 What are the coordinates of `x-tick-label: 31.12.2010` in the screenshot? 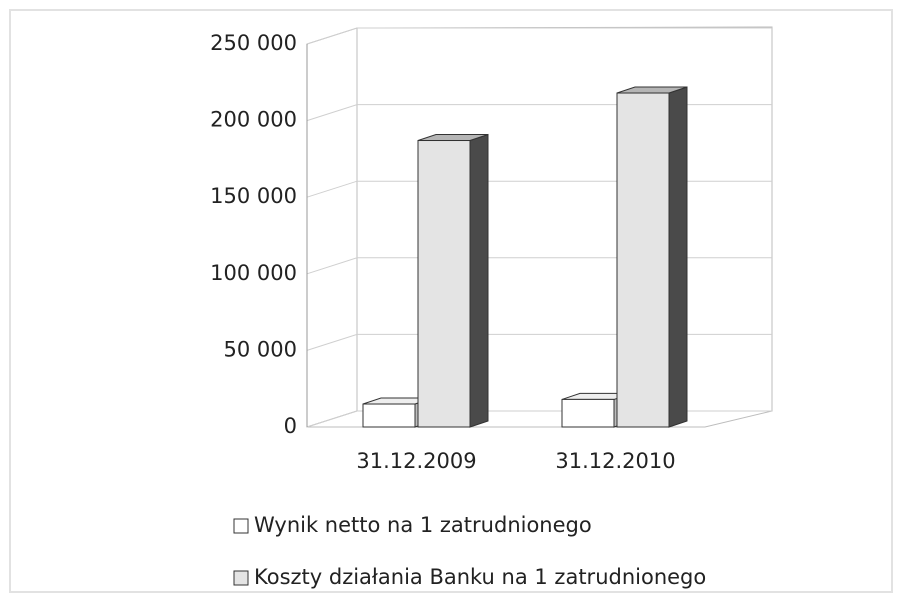 It's located at (615, 461).